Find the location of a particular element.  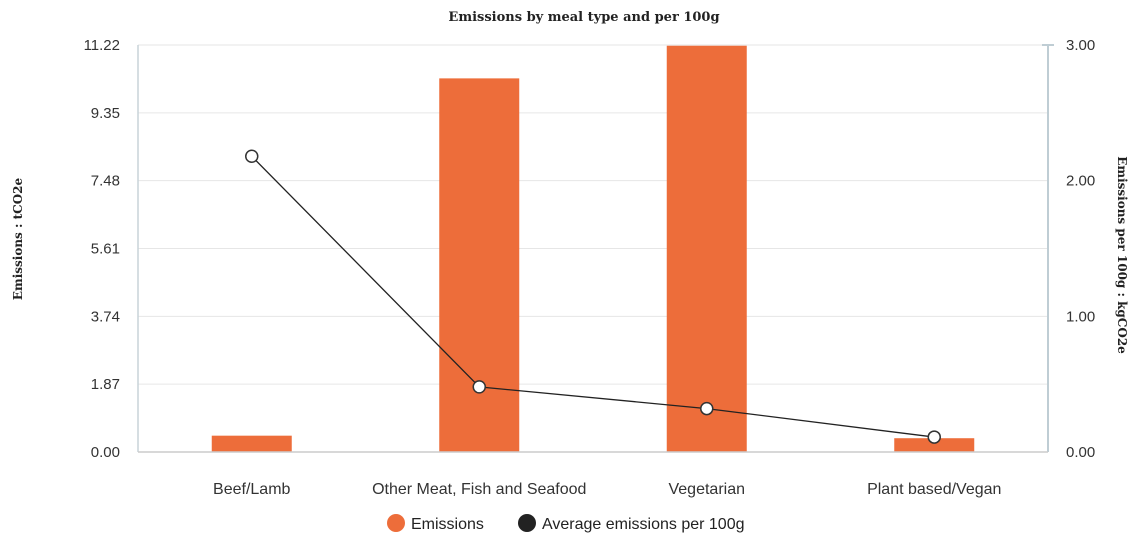

legend-item-average: Average emissions per 100g is located at coordinates (631, 523).